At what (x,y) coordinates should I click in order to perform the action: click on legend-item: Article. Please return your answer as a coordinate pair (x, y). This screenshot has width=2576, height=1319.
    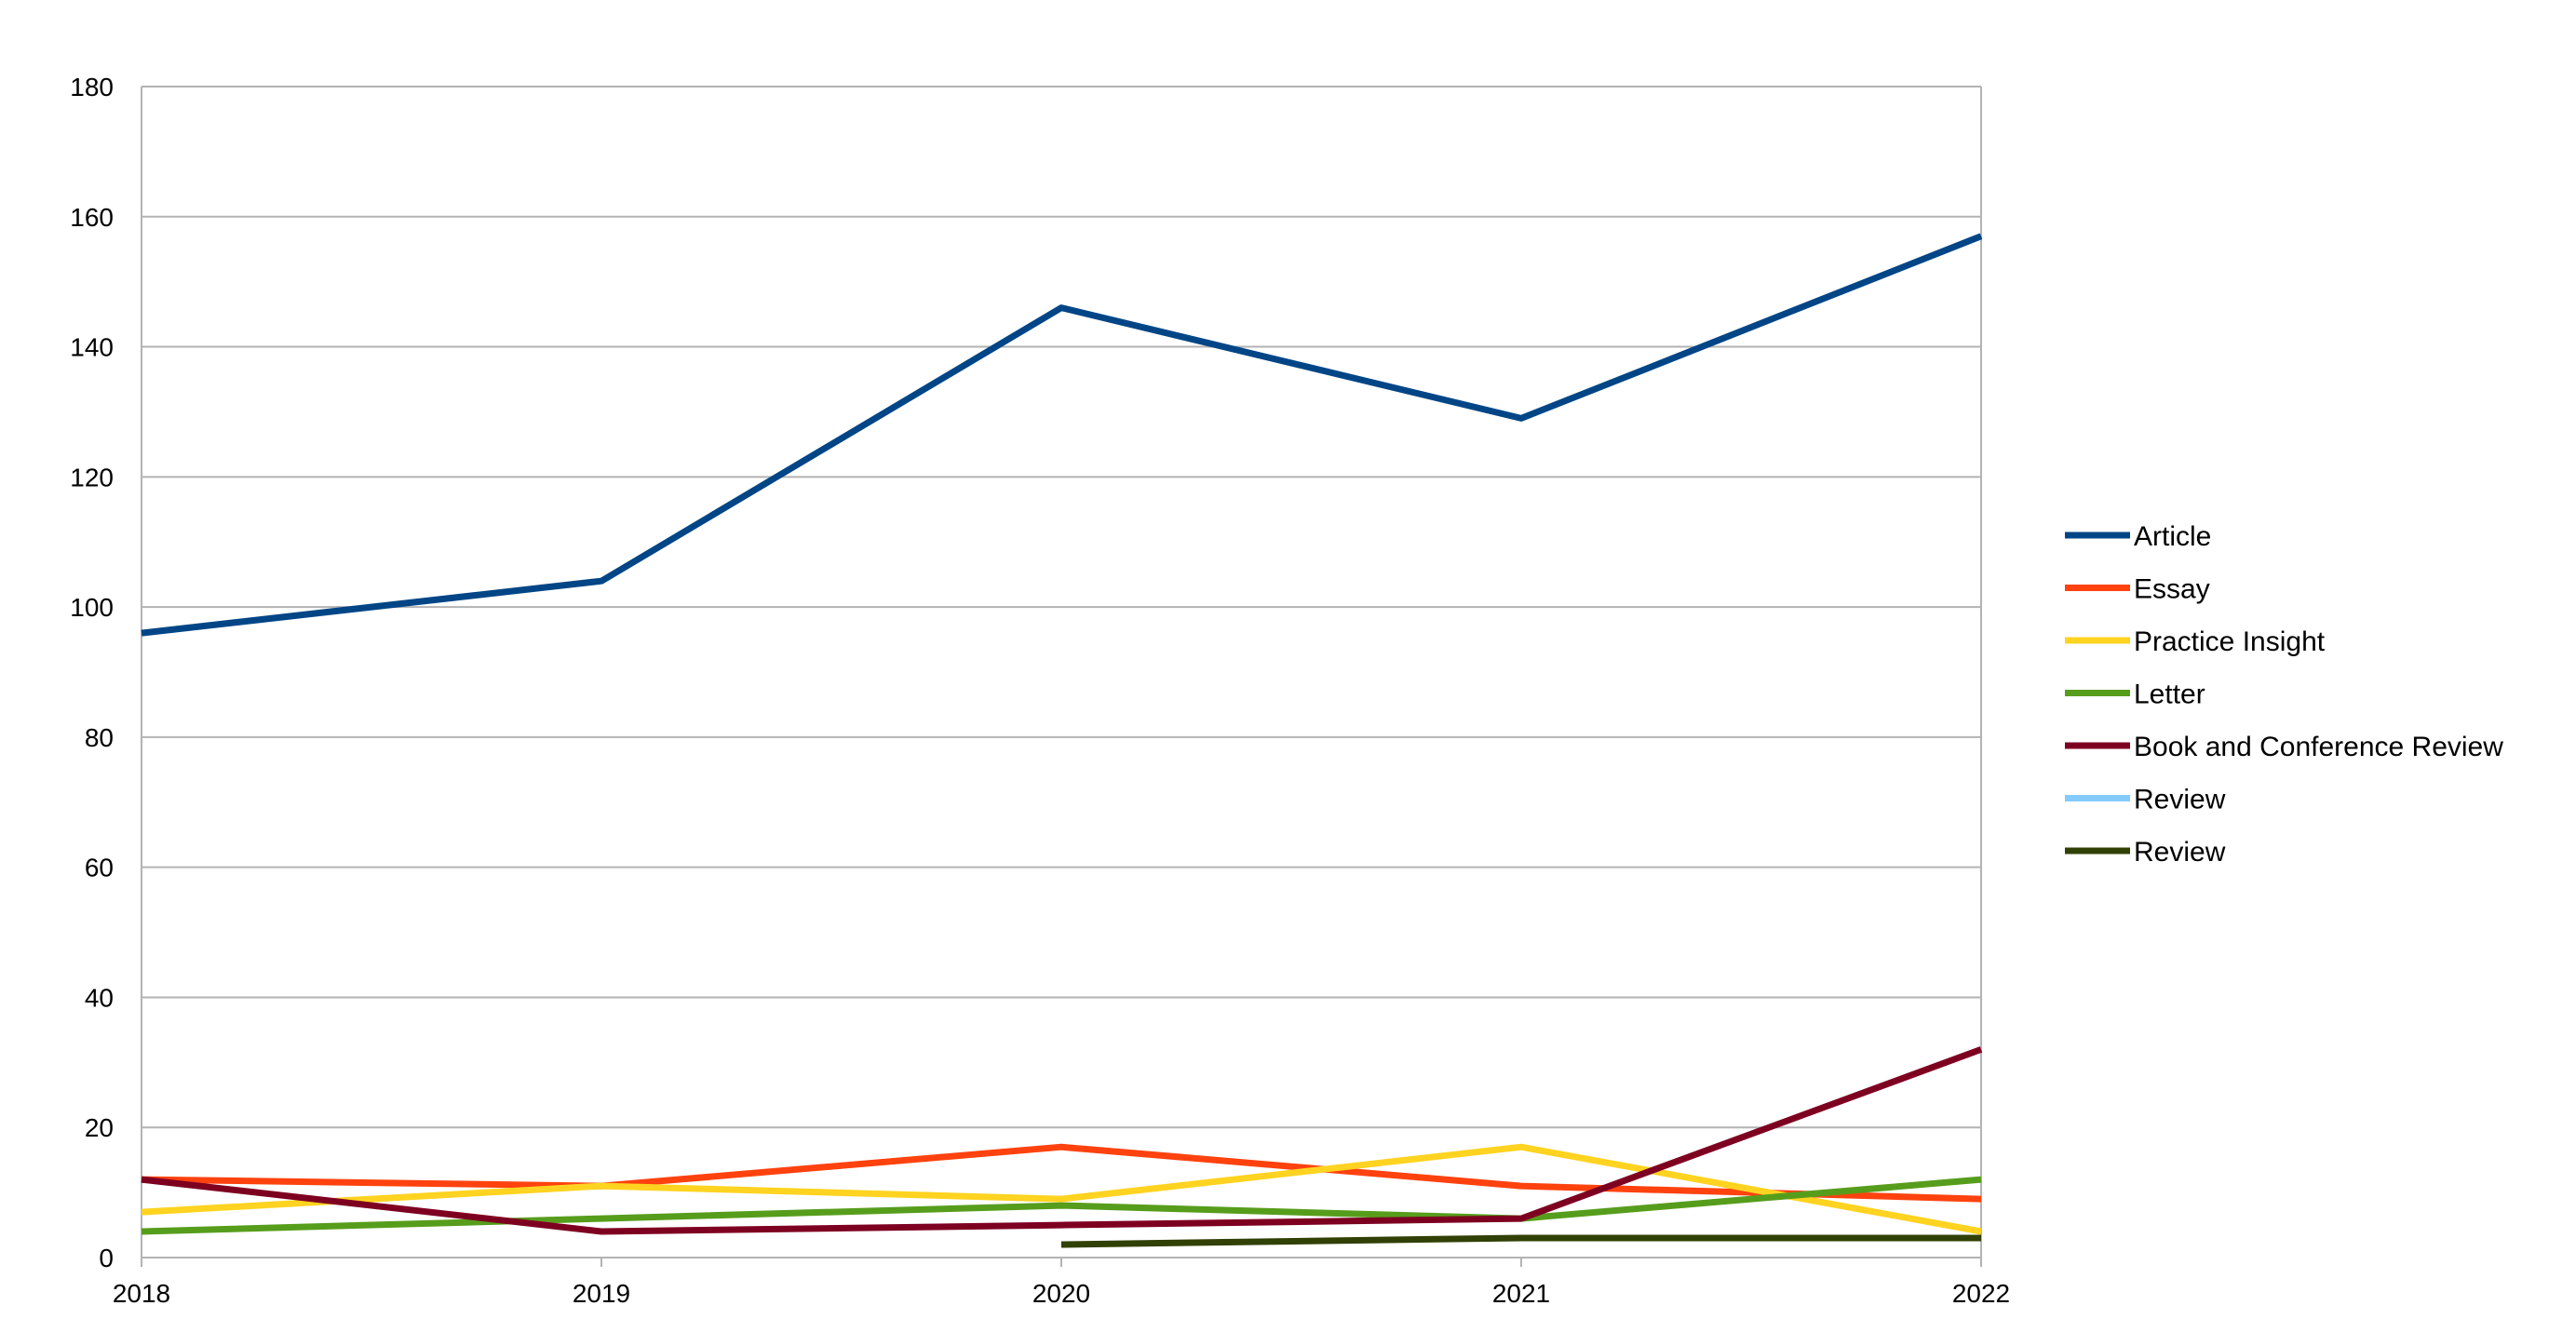
    Looking at the image, I should click on (2138, 536).